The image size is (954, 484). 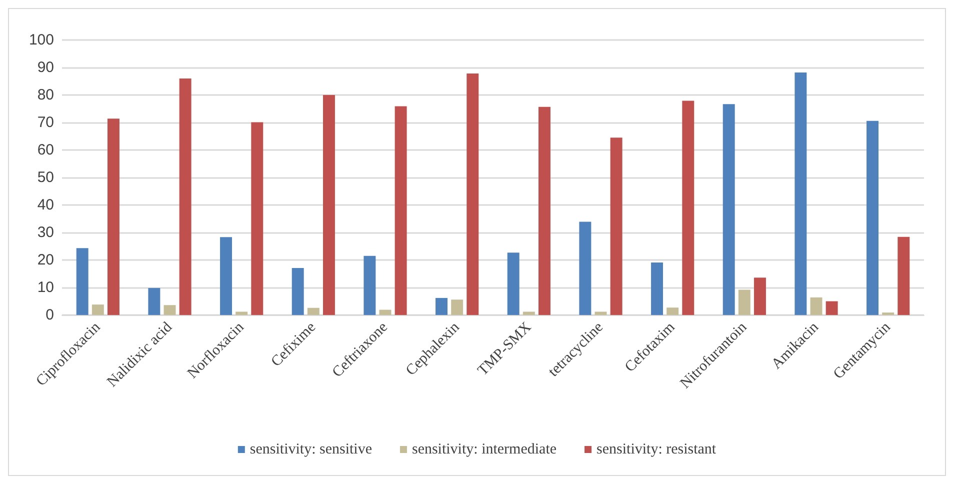 What do you see at coordinates (45, 150) in the screenshot?
I see `y-tick-label: 60` at bounding box center [45, 150].